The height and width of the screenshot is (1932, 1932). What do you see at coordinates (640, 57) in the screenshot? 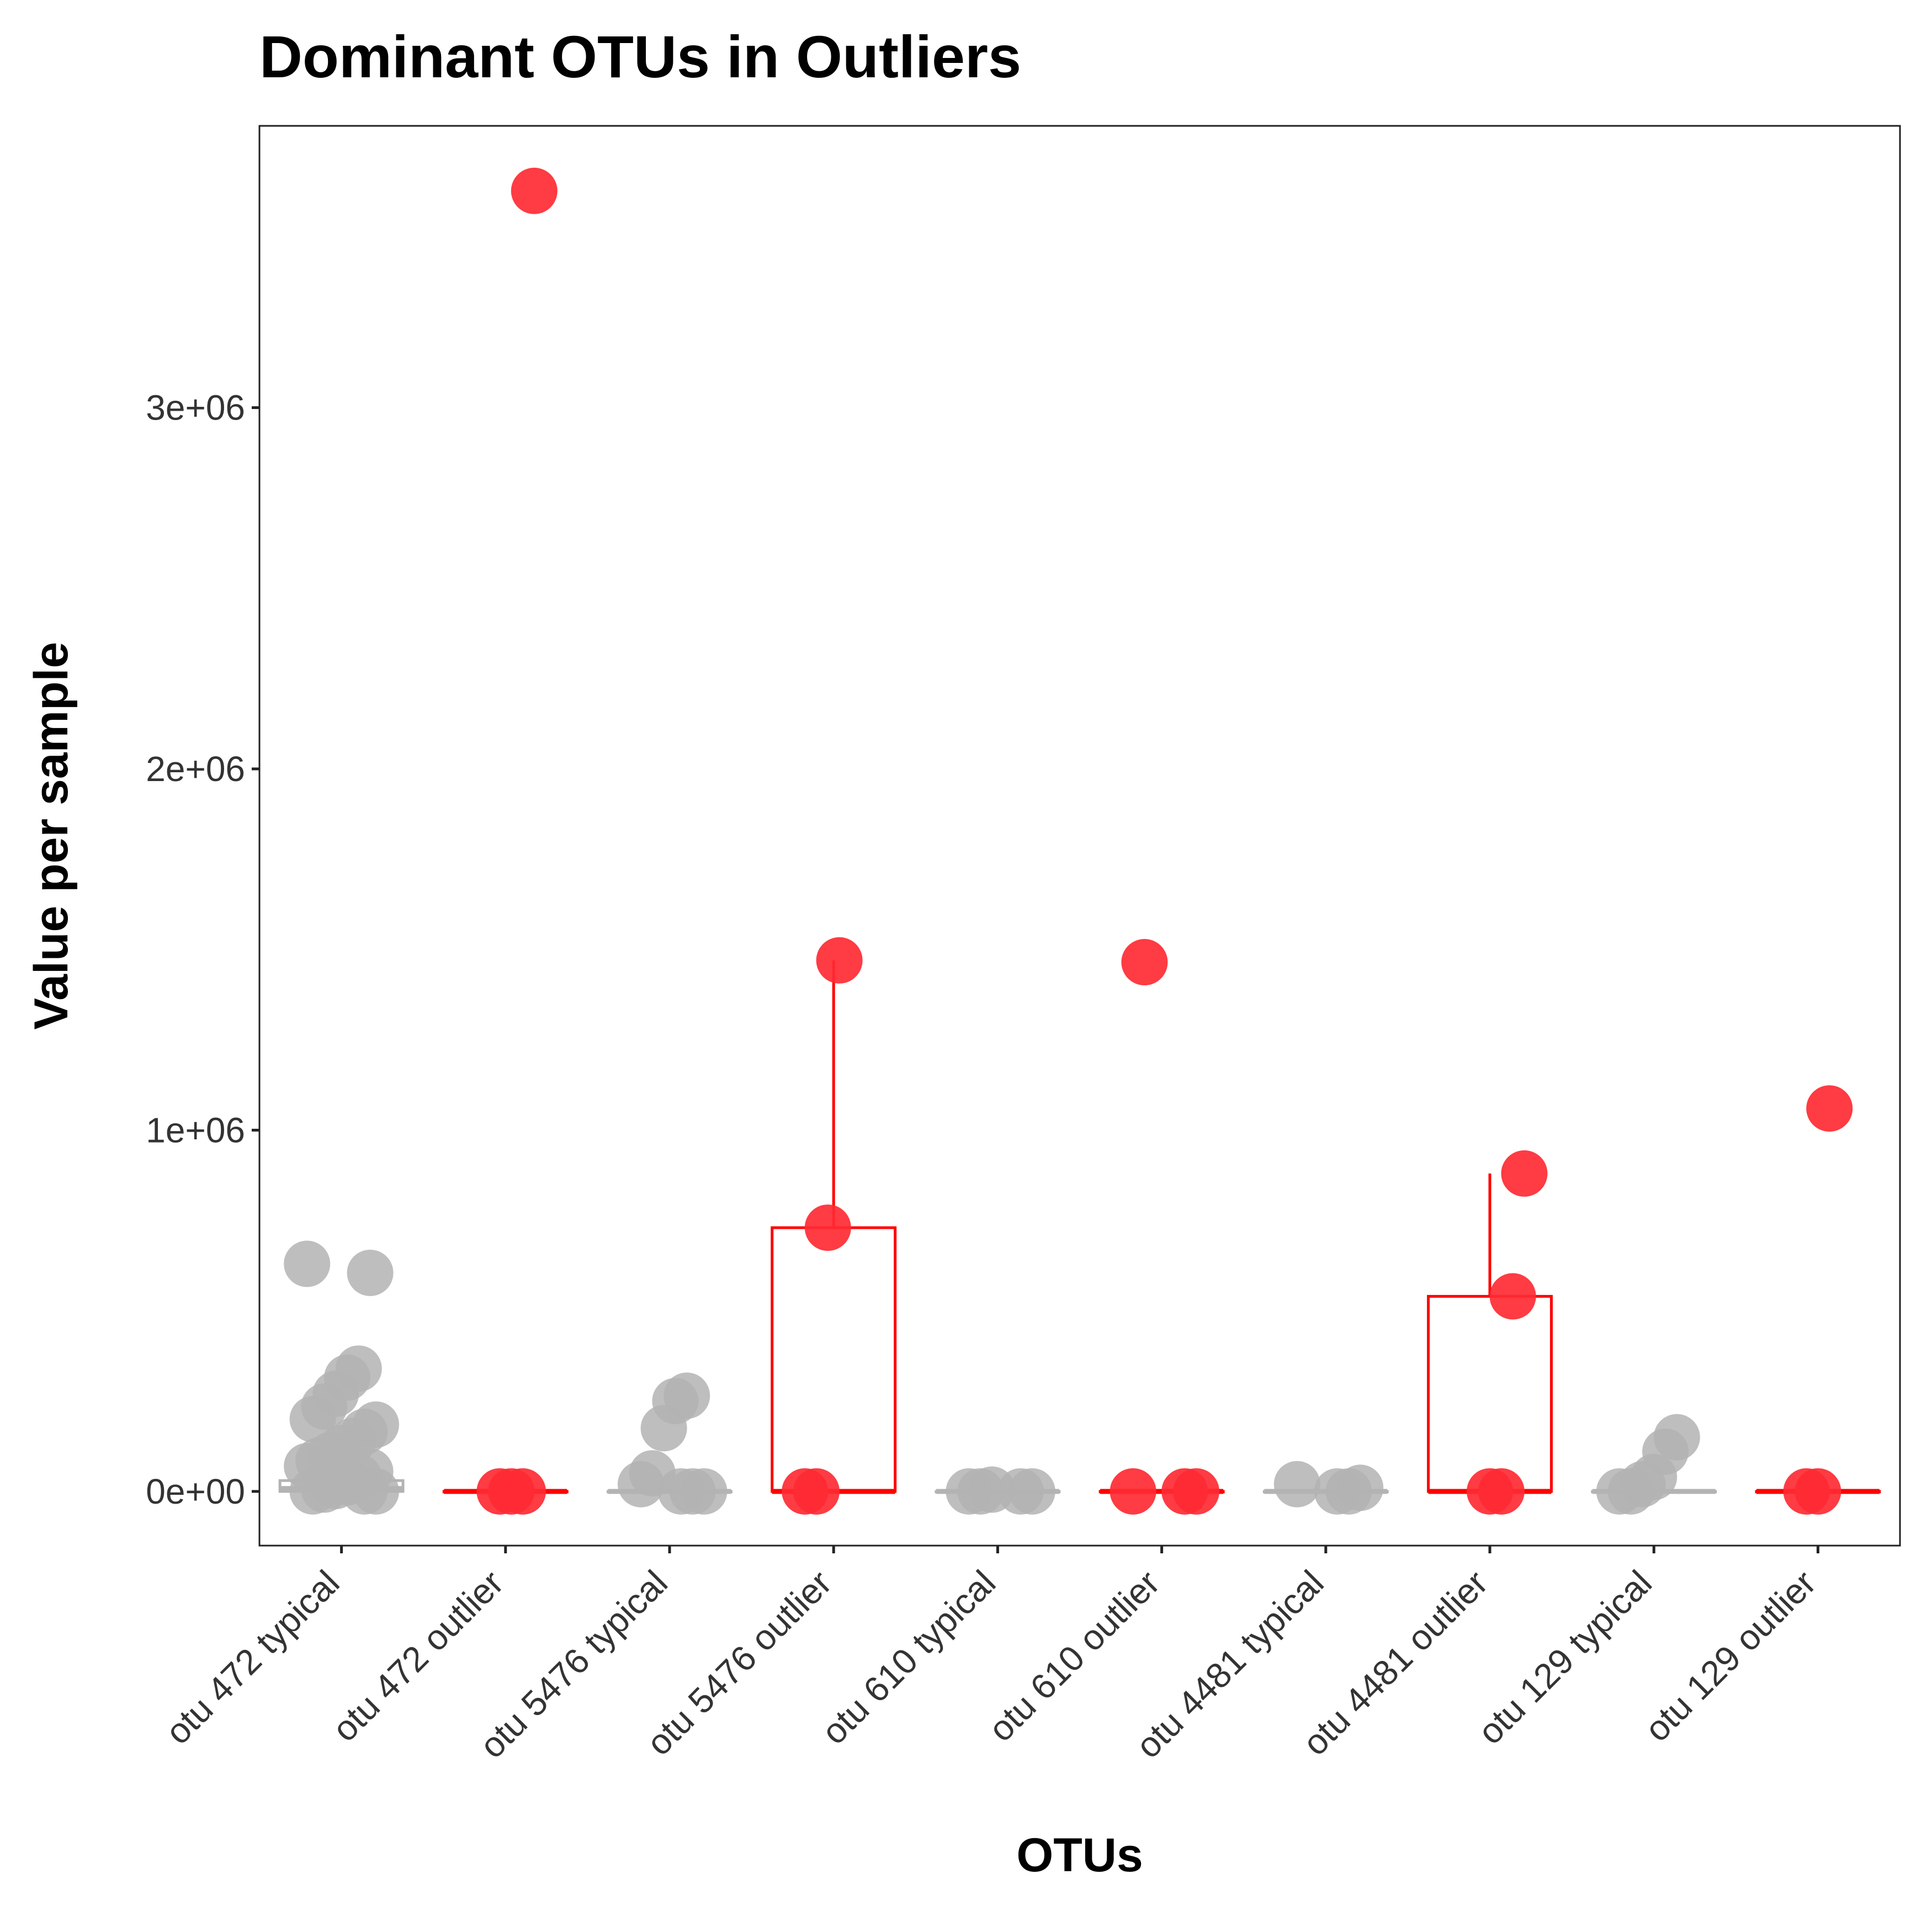
I see `chart-title: Dominant OTUs in Outliers` at bounding box center [640, 57].